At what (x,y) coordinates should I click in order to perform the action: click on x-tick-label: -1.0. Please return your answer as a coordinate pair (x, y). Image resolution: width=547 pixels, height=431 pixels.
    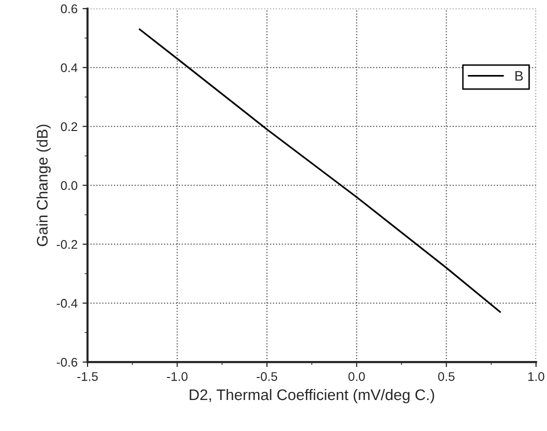
    Looking at the image, I should click on (177, 376).